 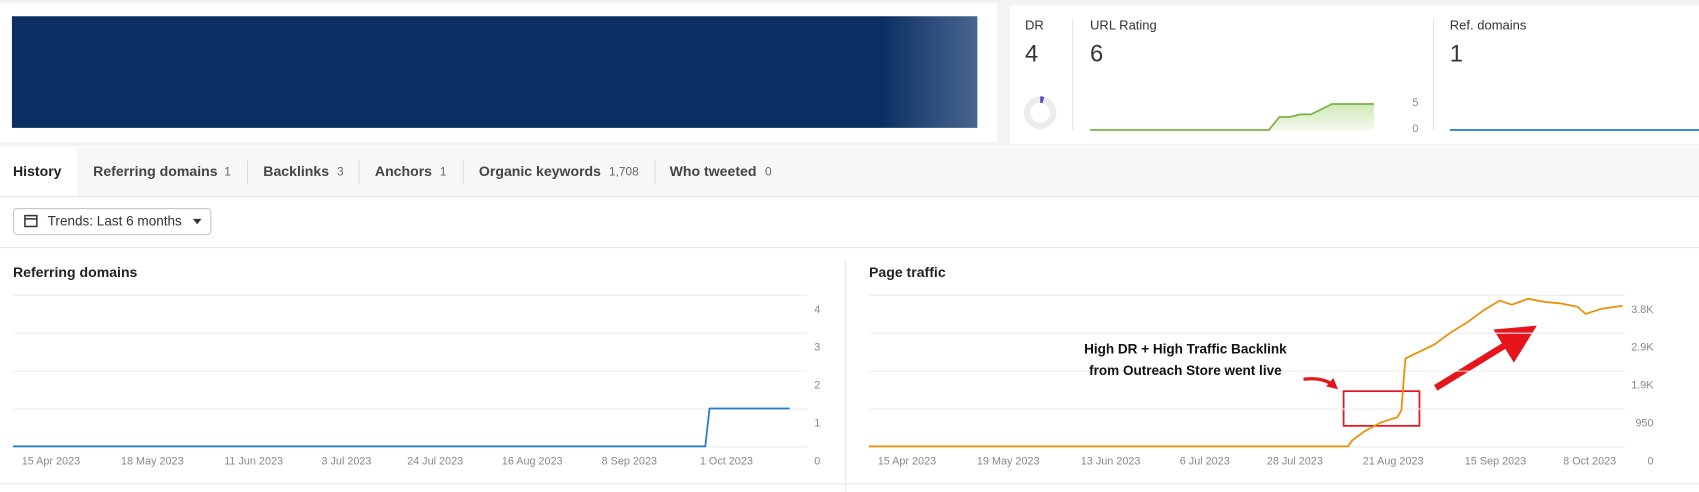 What do you see at coordinates (1485, 358) in the screenshot?
I see `trend-arrow` at bounding box center [1485, 358].